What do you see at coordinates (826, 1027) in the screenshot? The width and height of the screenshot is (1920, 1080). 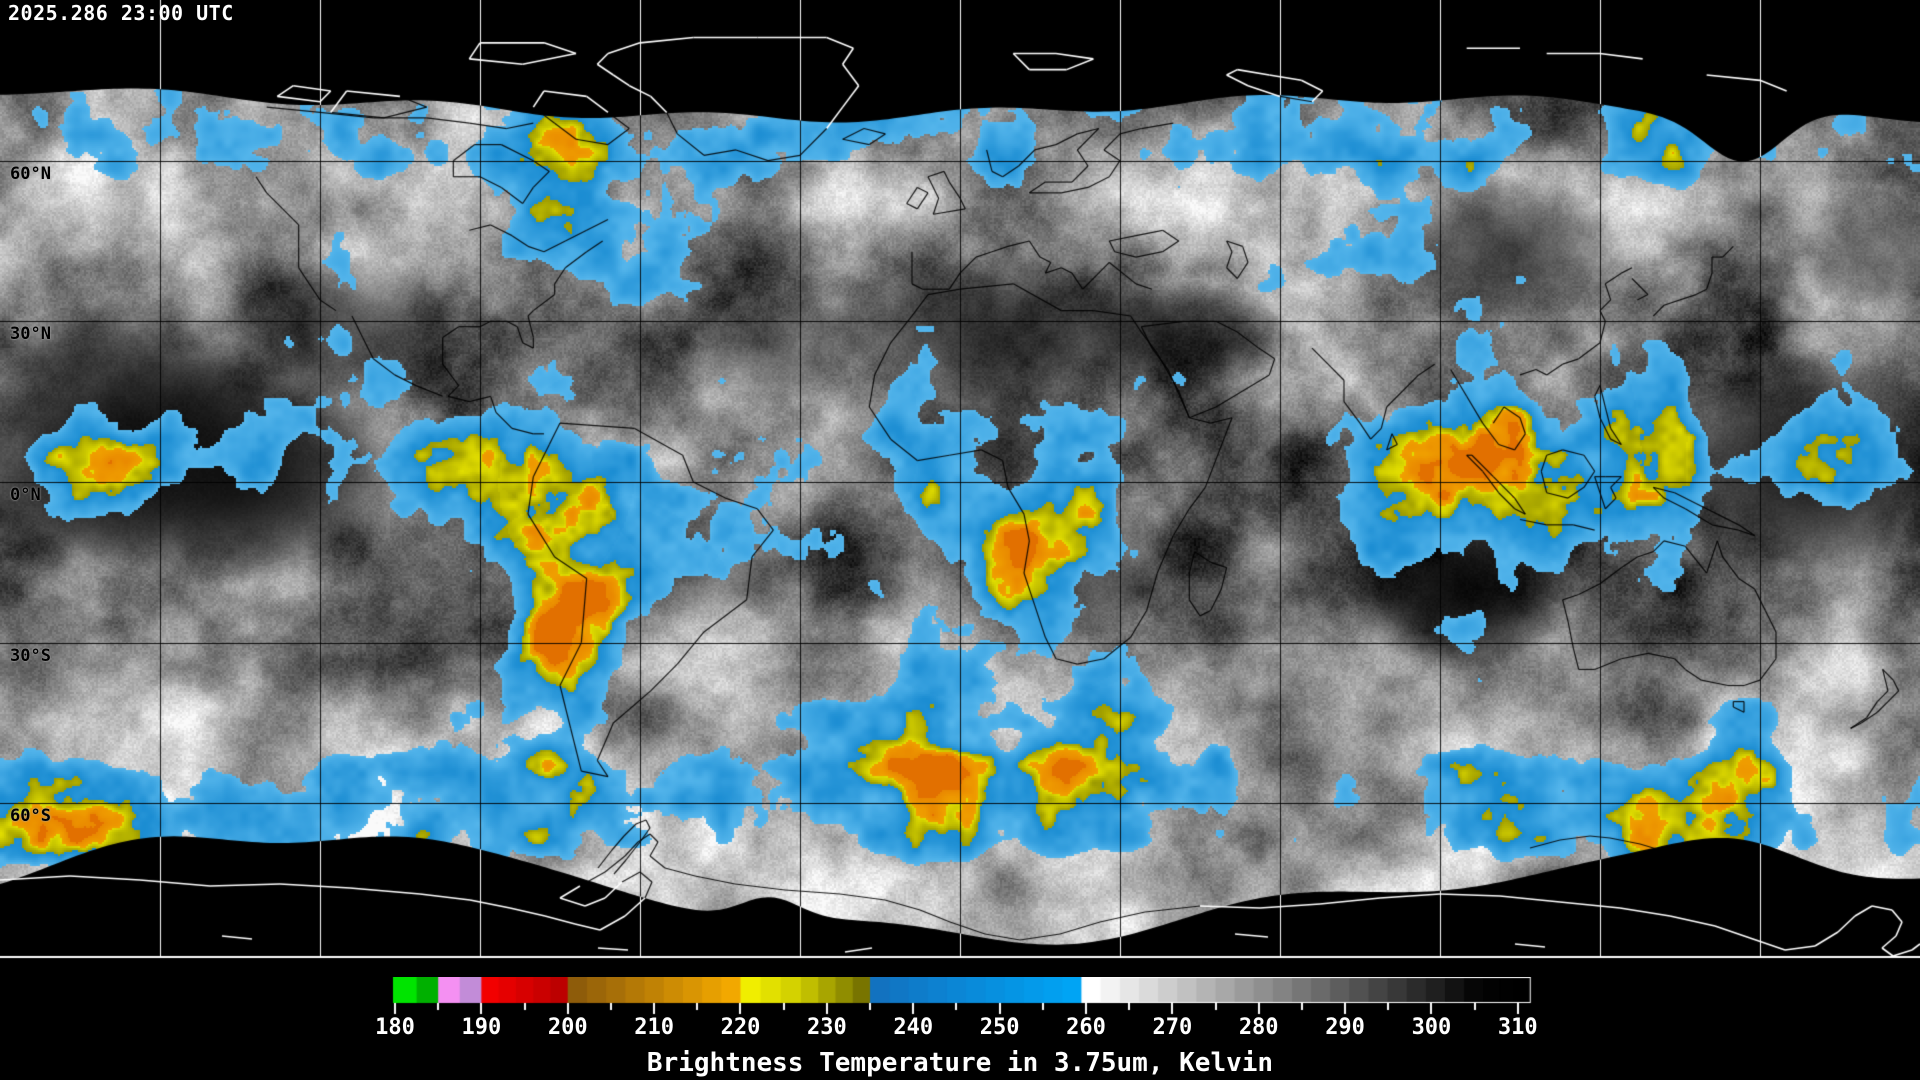 I see `colorbar-tick-label: 230` at bounding box center [826, 1027].